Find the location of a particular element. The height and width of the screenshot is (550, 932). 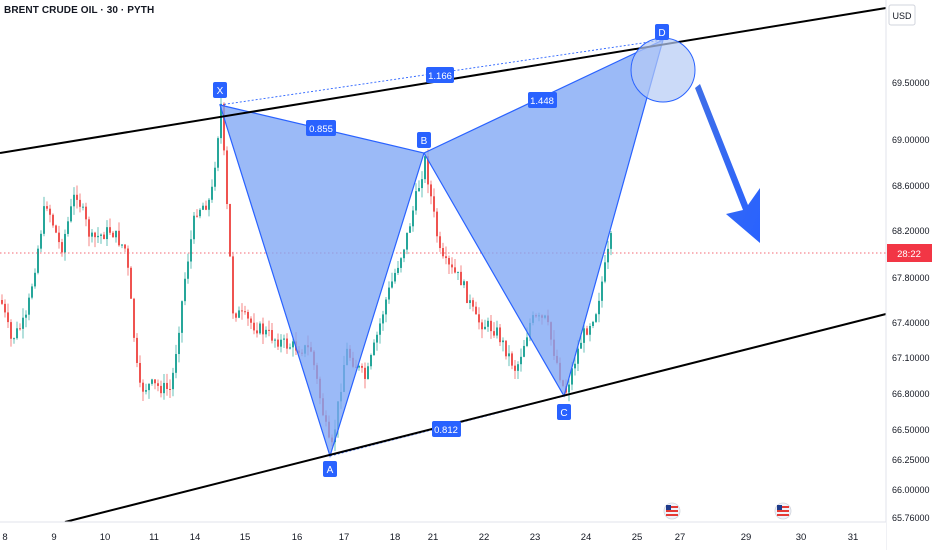

pattern-point-d: D is located at coordinates (662, 32).